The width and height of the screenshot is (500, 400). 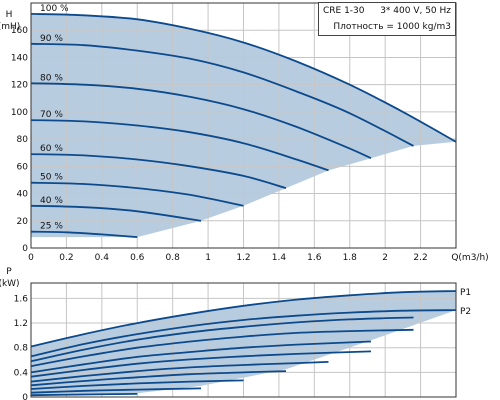 I want to click on power-y-axis-label: P, so click(x=9, y=272).